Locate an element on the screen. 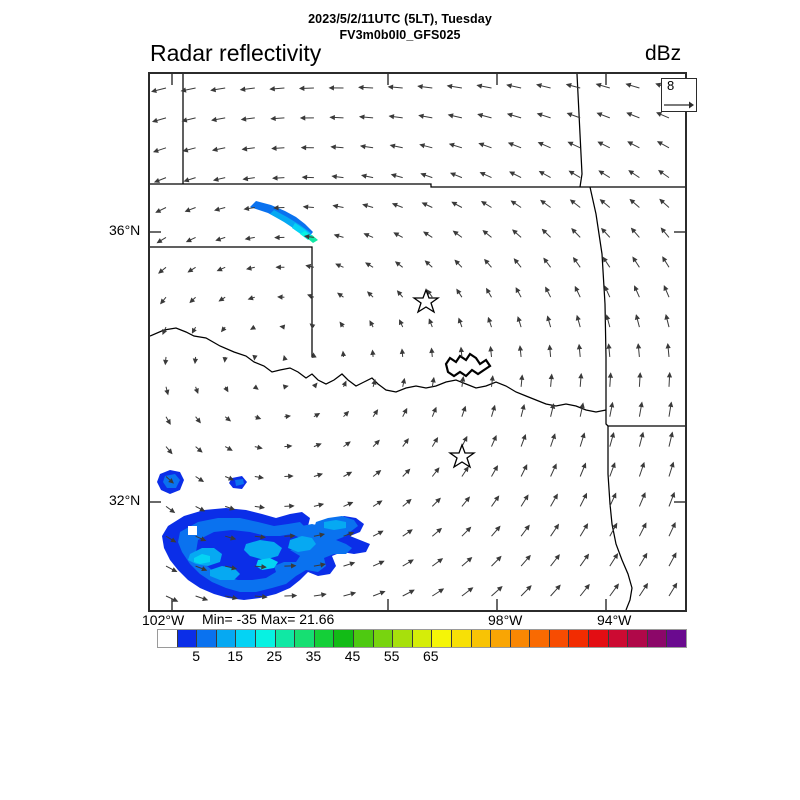  lat-tick-36n: 36°N is located at coordinates (125, 230).